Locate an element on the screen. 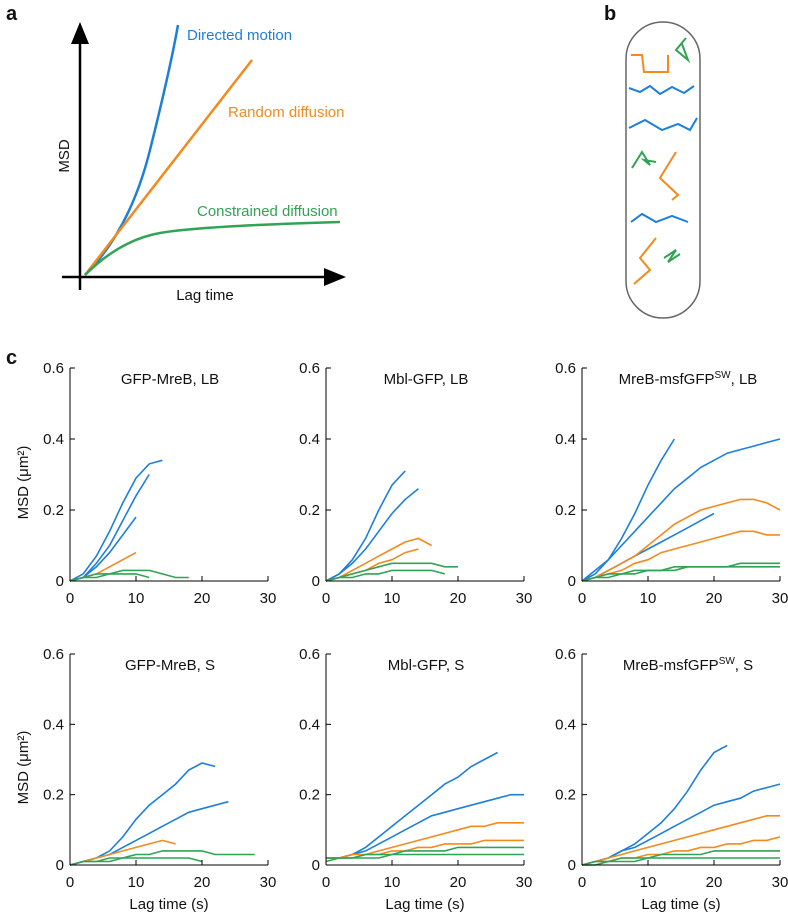 This screenshot has width=788, height=915. trajectories is located at coordinates (663, 161).